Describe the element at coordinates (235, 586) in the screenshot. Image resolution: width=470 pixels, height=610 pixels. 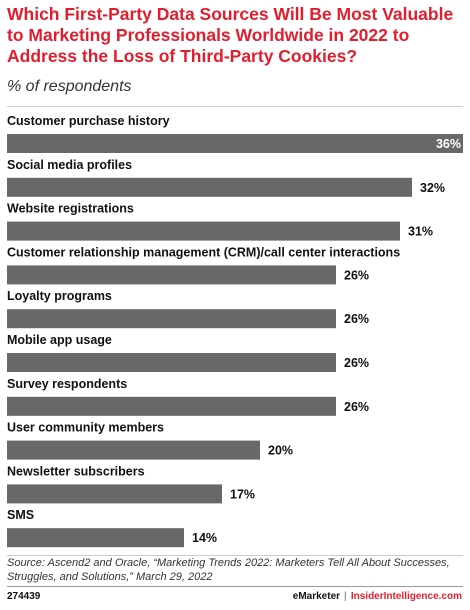
I see `footer-divider` at that location.